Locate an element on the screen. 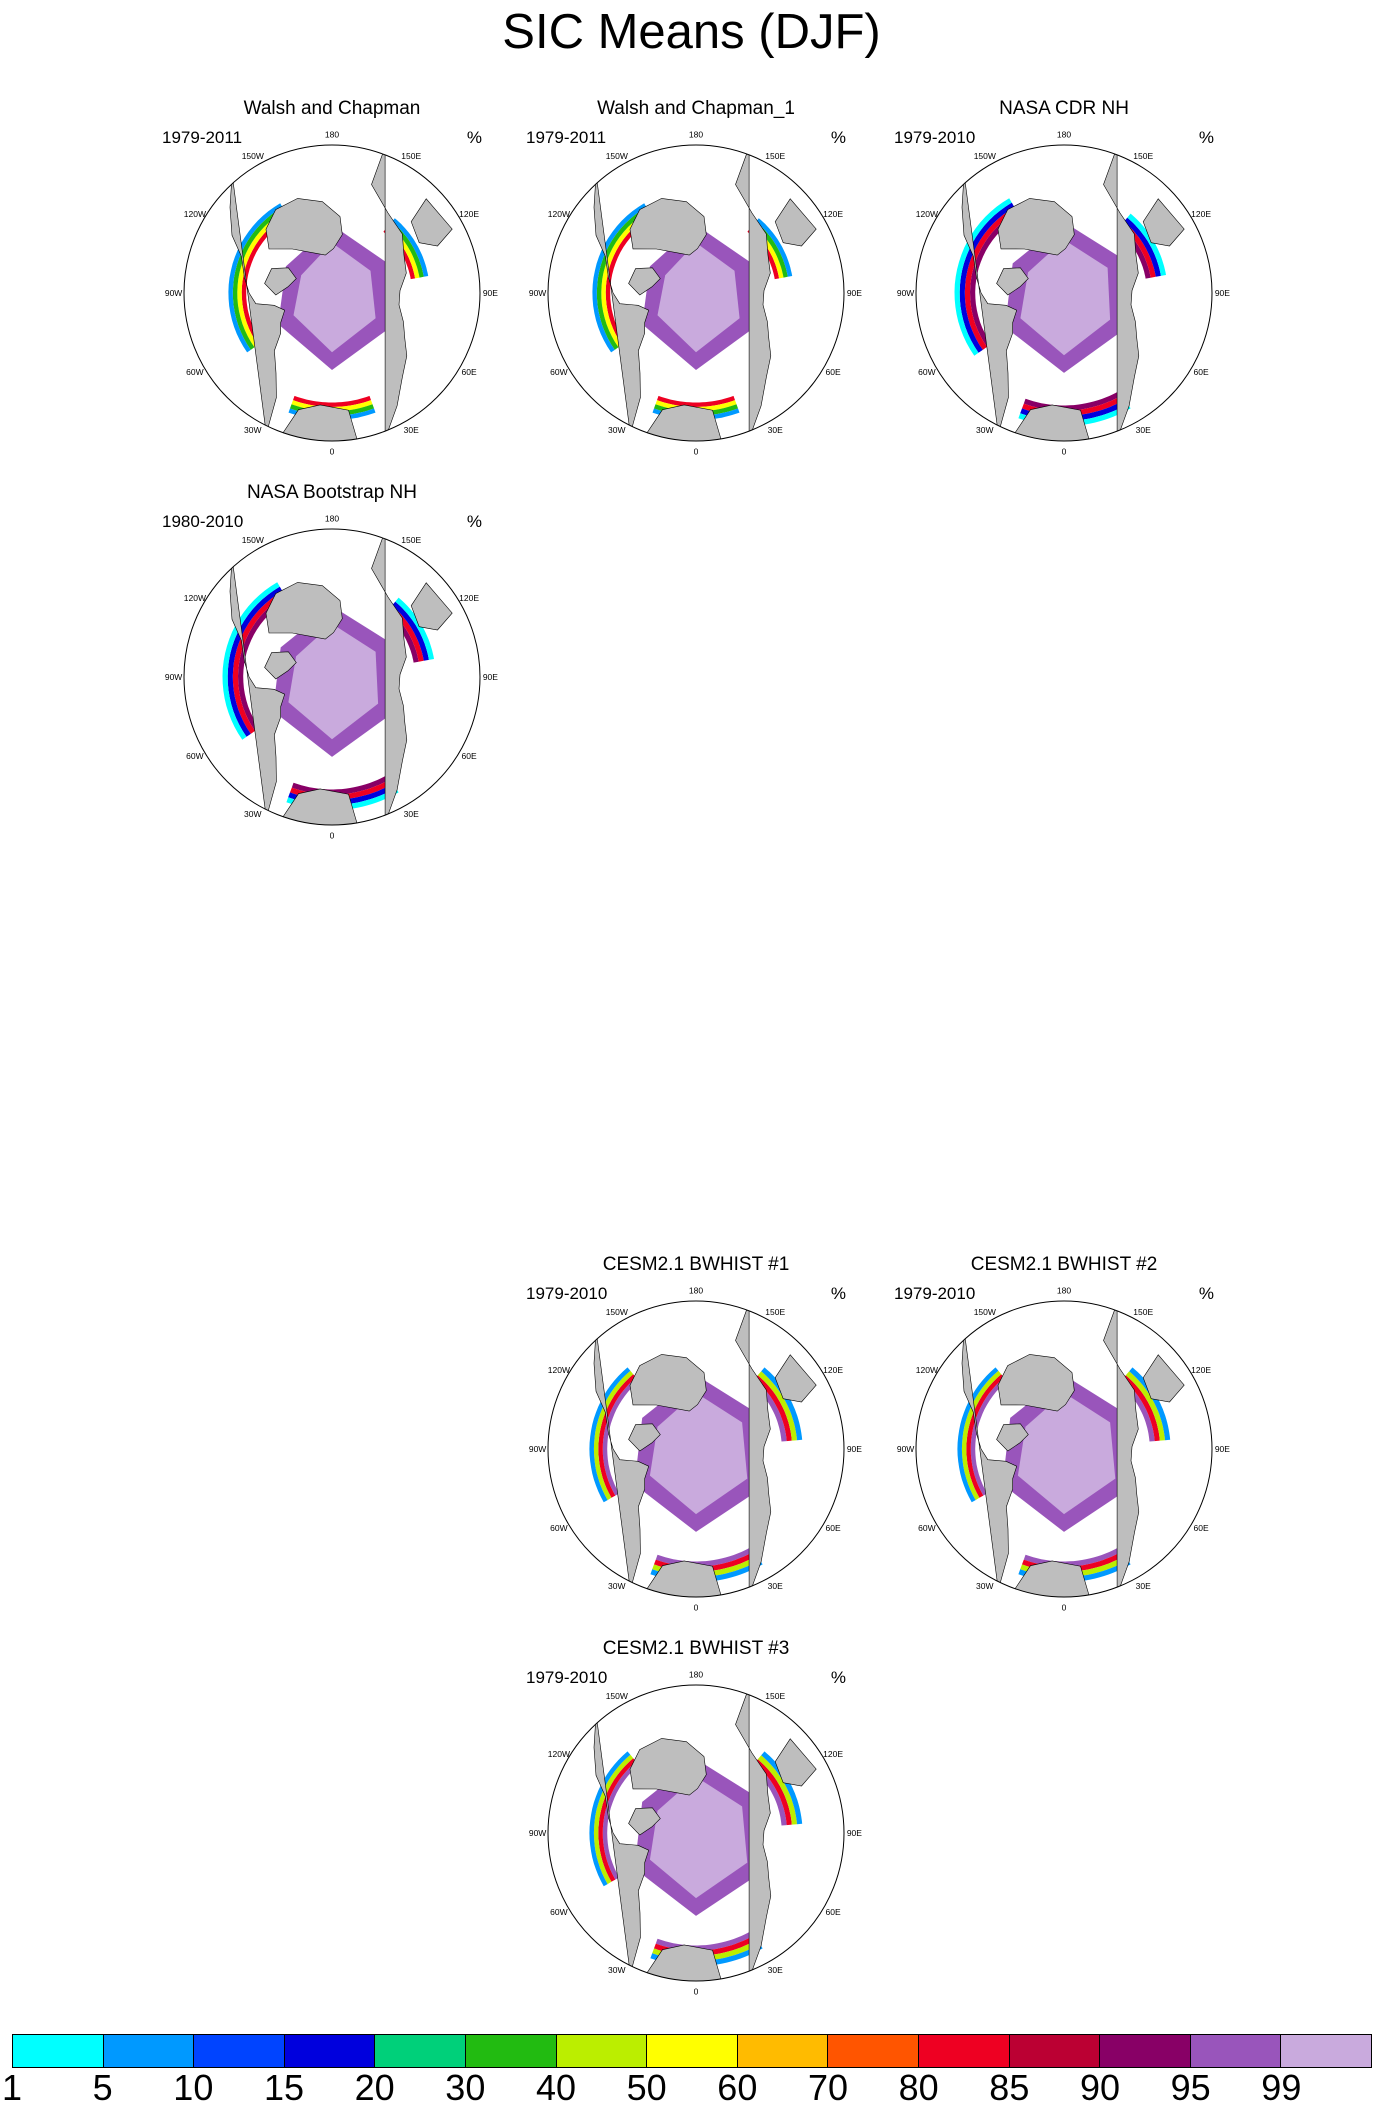  colorbar-label: 5 is located at coordinates (102, 2087).